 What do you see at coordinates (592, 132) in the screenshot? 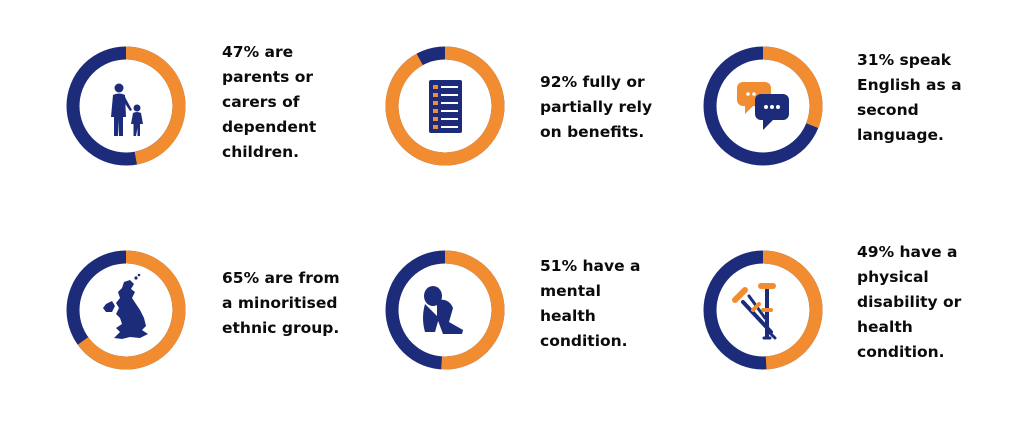
I see `stat-line: on benefits.` at bounding box center [592, 132].